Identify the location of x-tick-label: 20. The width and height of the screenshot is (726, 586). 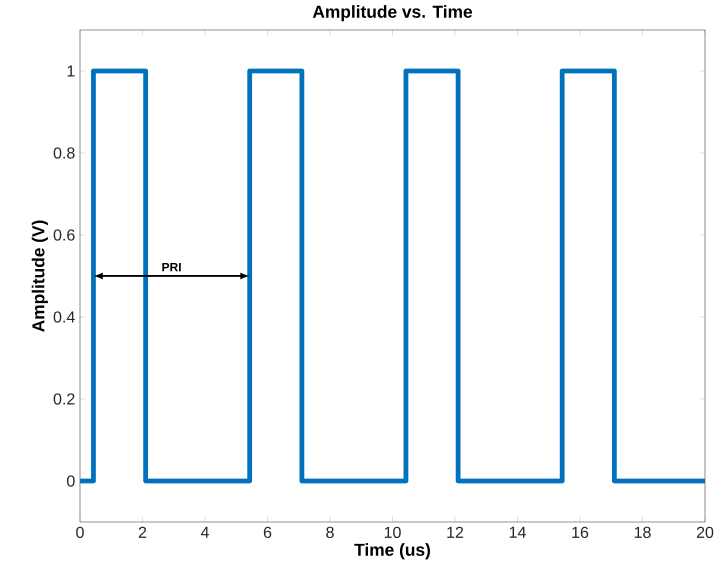
(705, 532).